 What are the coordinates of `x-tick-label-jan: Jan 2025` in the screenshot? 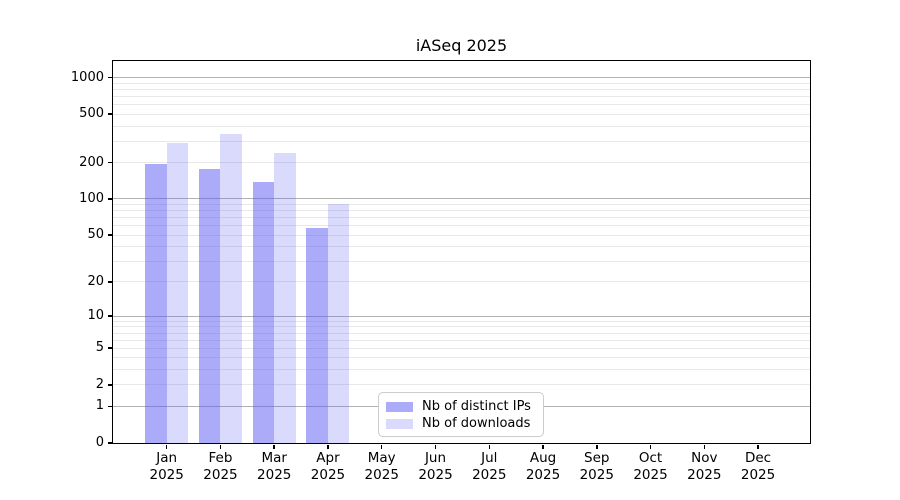 It's located at (167, 467).